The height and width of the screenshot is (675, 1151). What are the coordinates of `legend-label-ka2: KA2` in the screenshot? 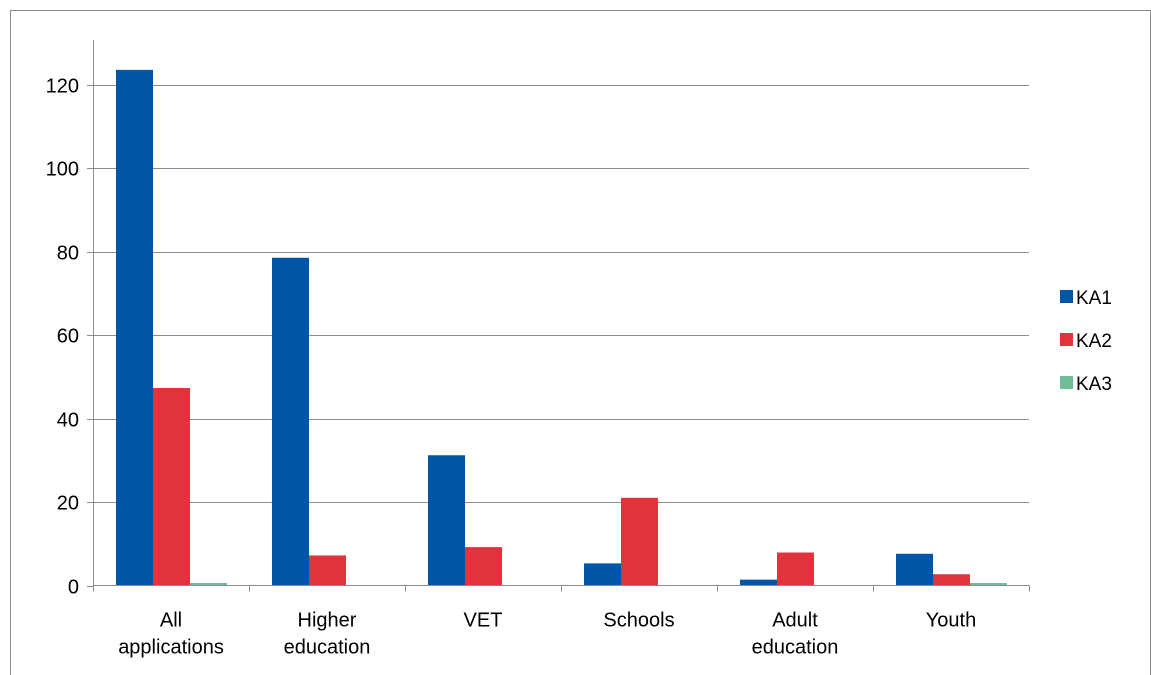 It's located at (1094, 341).